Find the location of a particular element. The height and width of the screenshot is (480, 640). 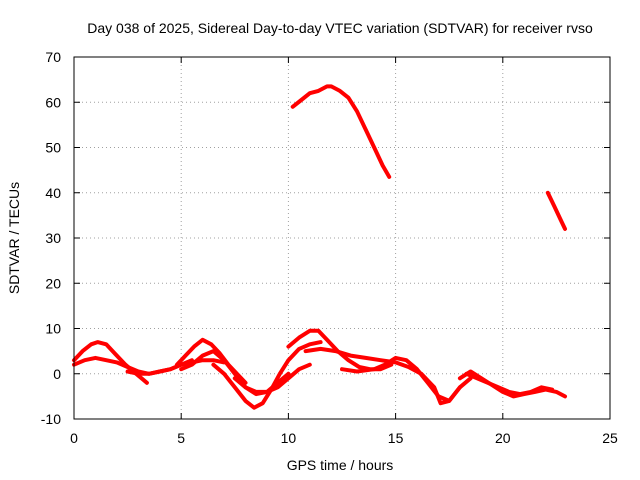

x-tick-label: 0 is located at coordinates (74, 438).